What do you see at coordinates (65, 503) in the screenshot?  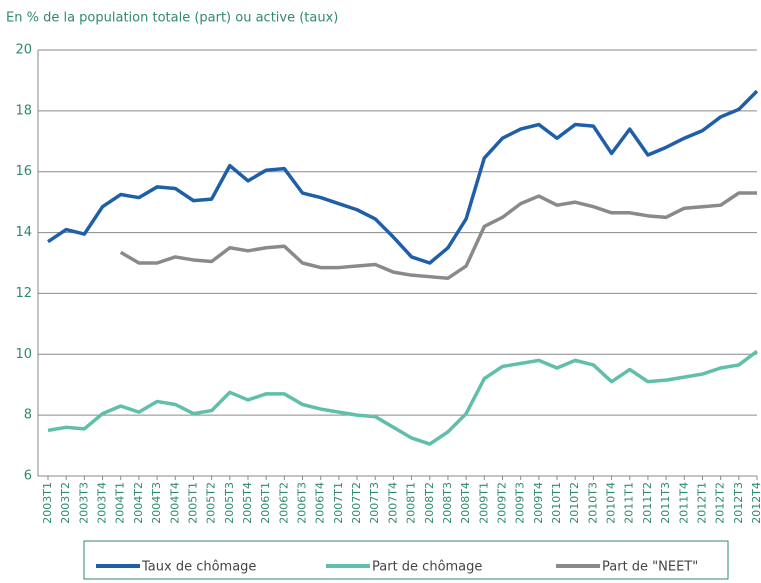 I see `x-tick-label: 2003T2` at bounding box center [65, 503].